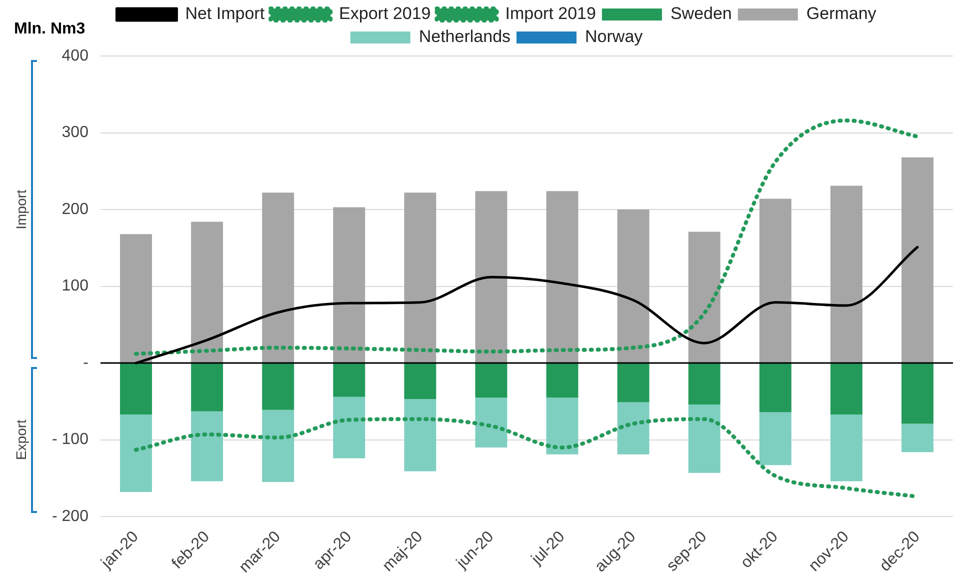 The image size is (963, 580). I want to click on y-tick-label: - 200, so click(70, 516).